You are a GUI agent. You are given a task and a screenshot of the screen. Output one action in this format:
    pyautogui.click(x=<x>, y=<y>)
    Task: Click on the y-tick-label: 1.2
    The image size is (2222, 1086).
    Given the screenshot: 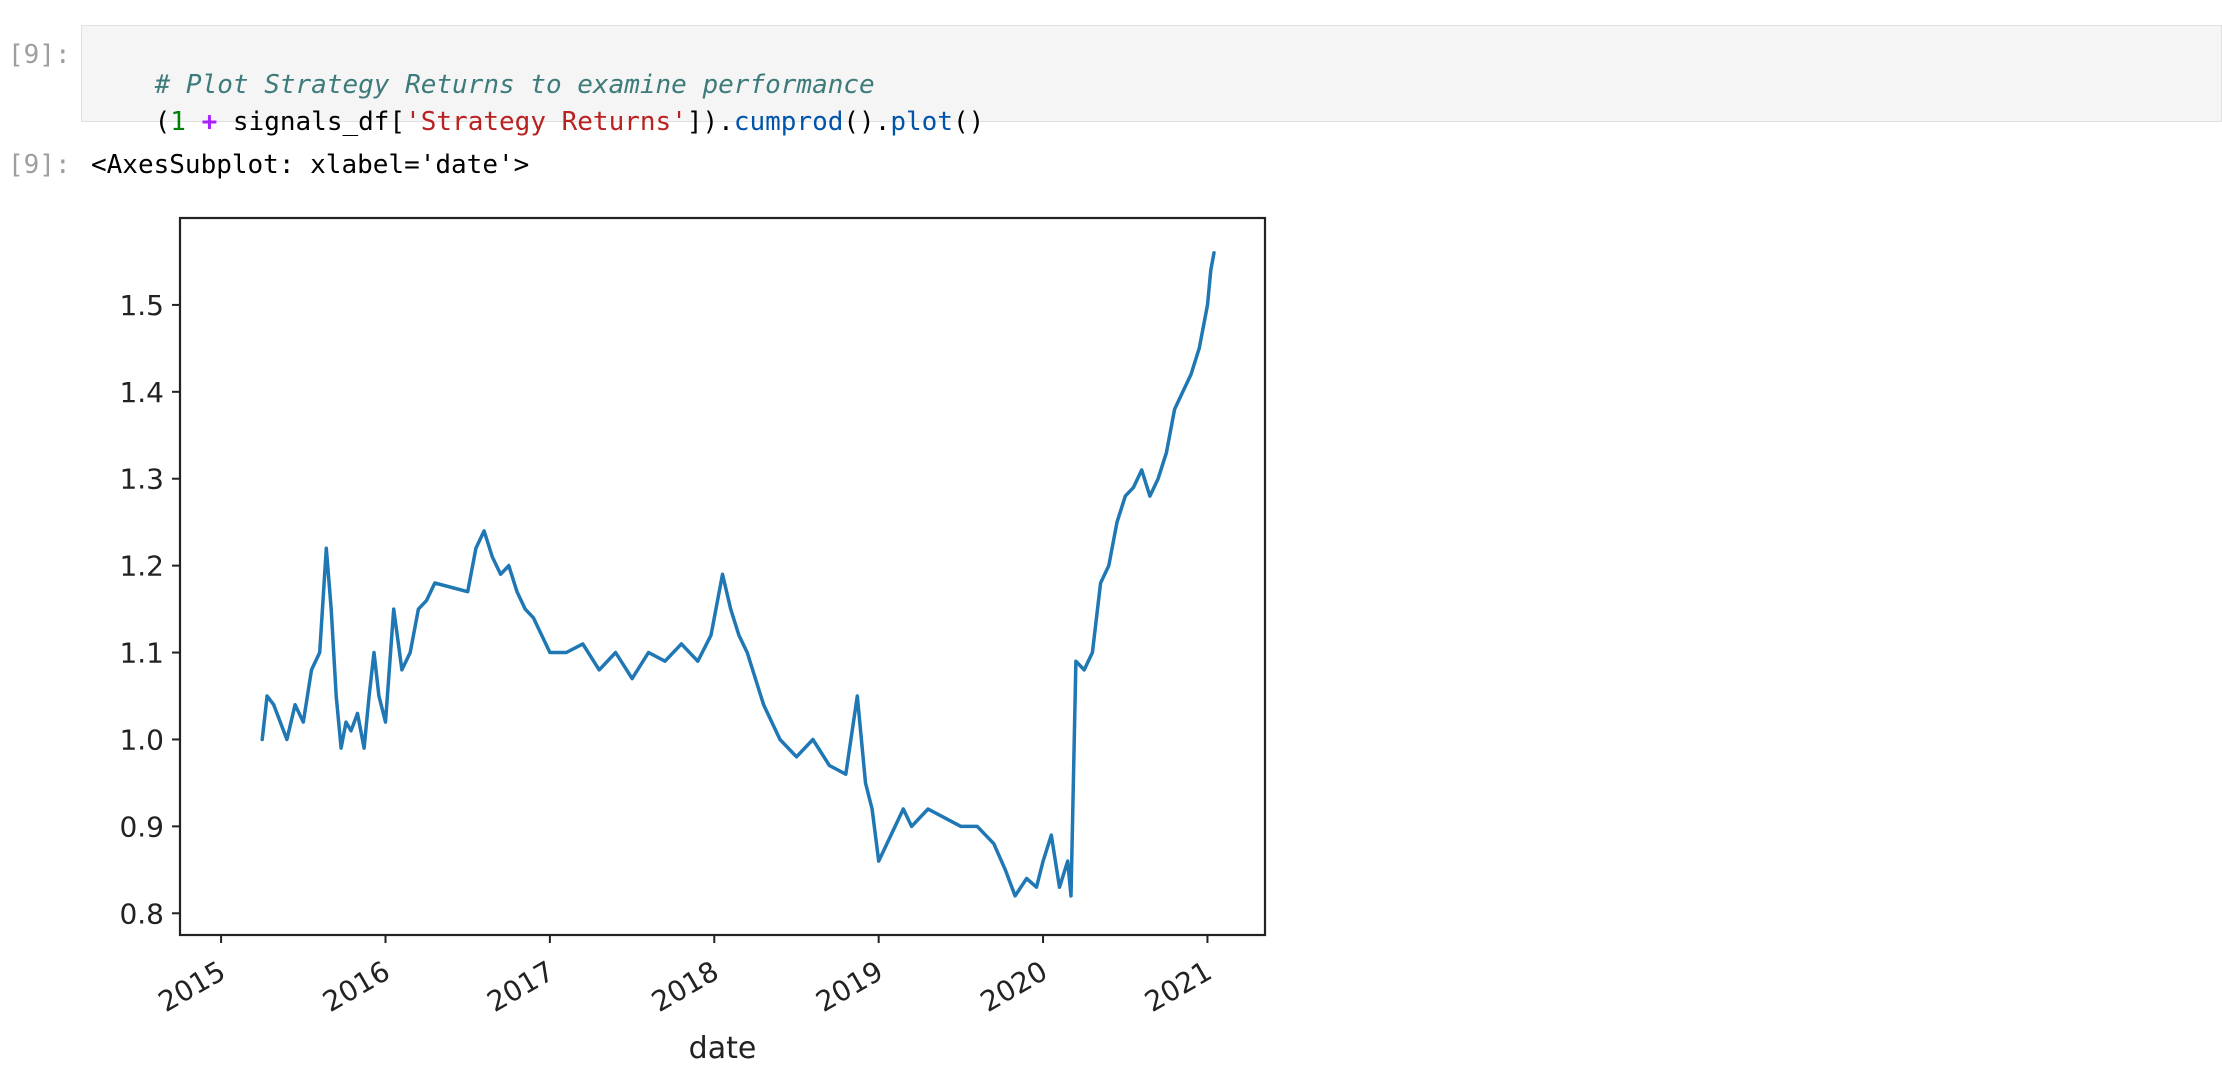 What is the action you would take?
    pyautogui.click(x=141, y=566)
    